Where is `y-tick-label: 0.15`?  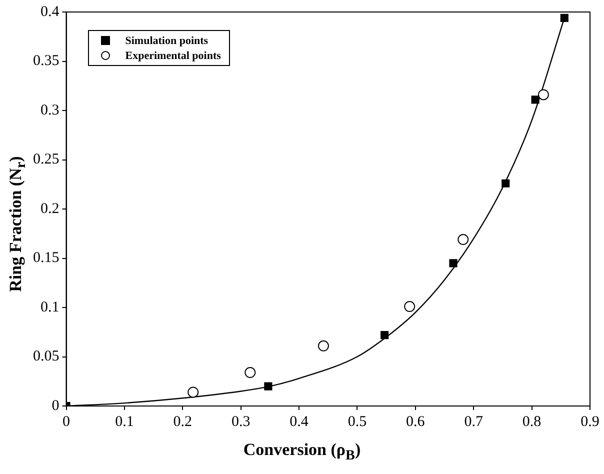
y-tick-label: 0.15 is located at coordinates (46, 258).